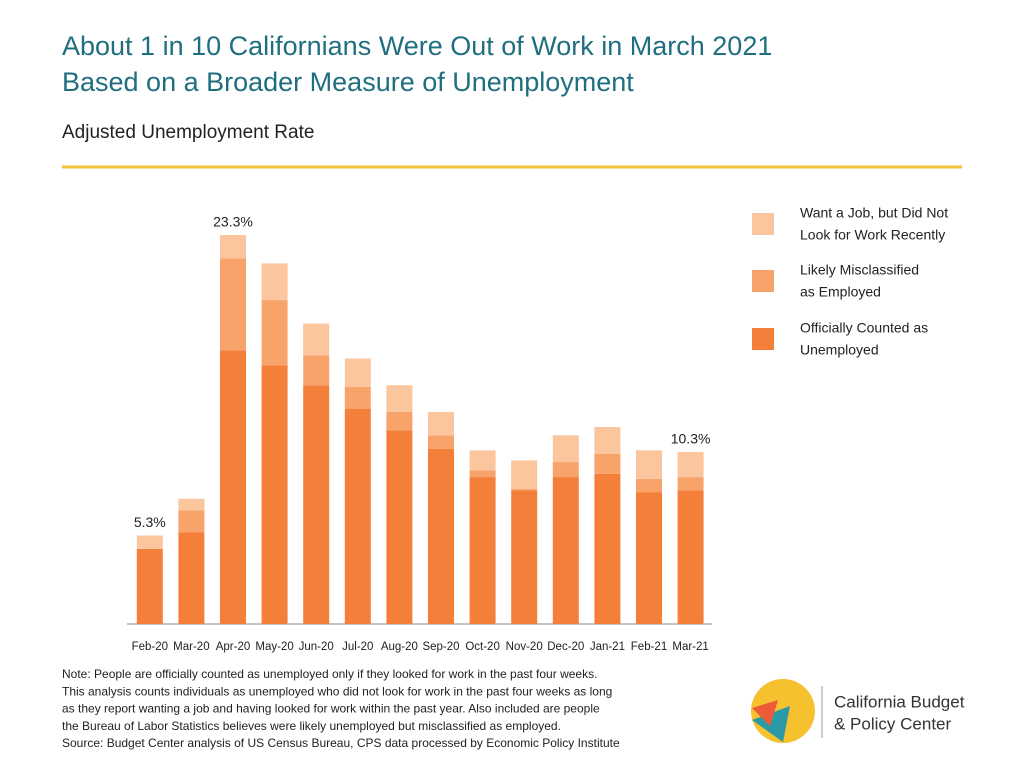 The image size is (1024, 768). I want to click on x-tick-label: Feb-21, so click(649, 647).